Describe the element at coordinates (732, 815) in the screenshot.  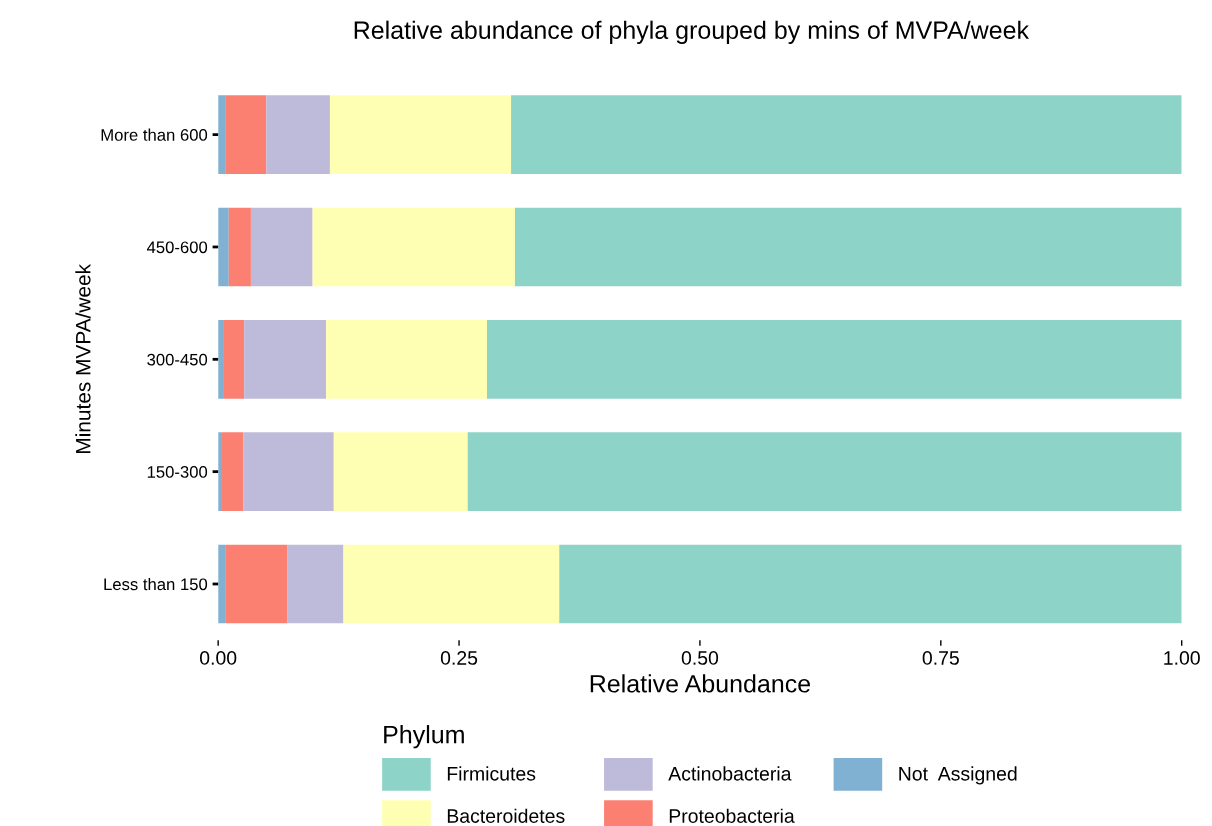
I see `legend-label: Proteobacteria` at that location.